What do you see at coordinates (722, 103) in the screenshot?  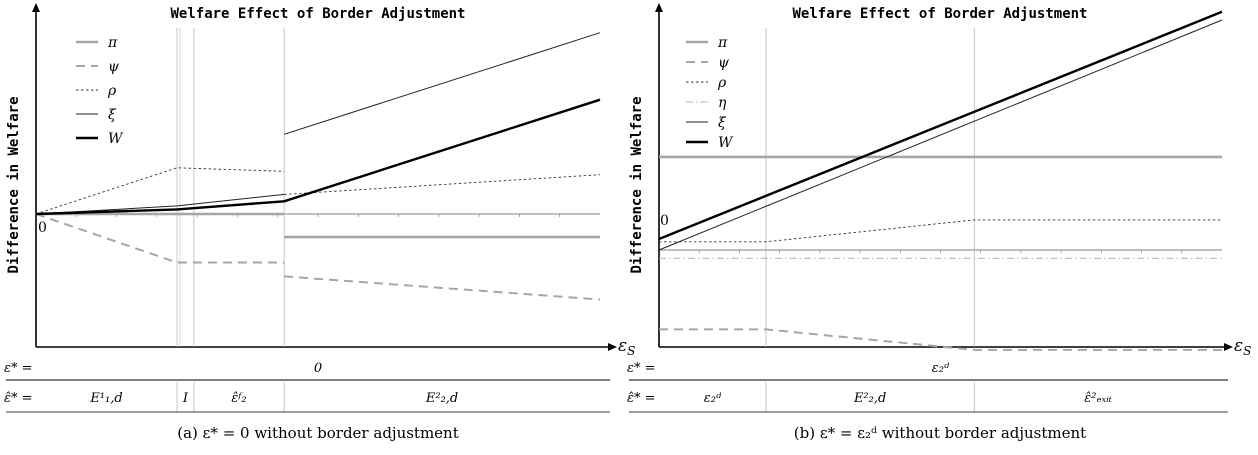 I see `legend-label-eta: η` at bounding box center [722, 103].